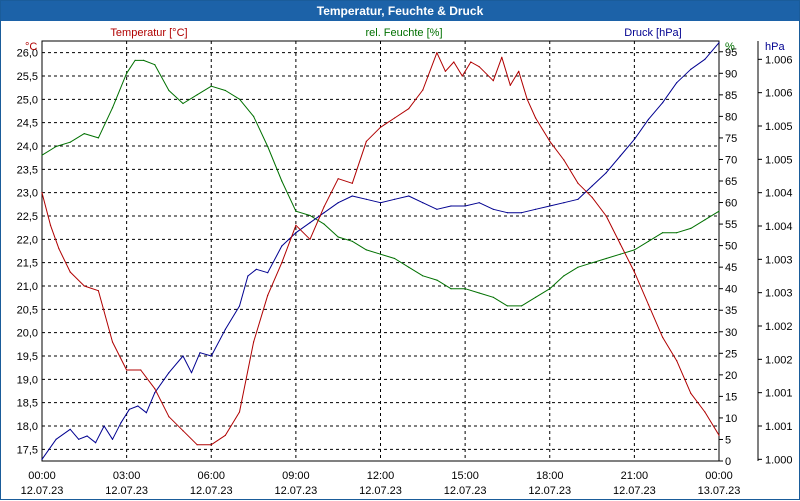 This screenshot has width=800, height=501. What do you see at coordinates (731, 53) in the screenshot?
I see `humidity-tick-label: 95` at bounding box center [731, 53].